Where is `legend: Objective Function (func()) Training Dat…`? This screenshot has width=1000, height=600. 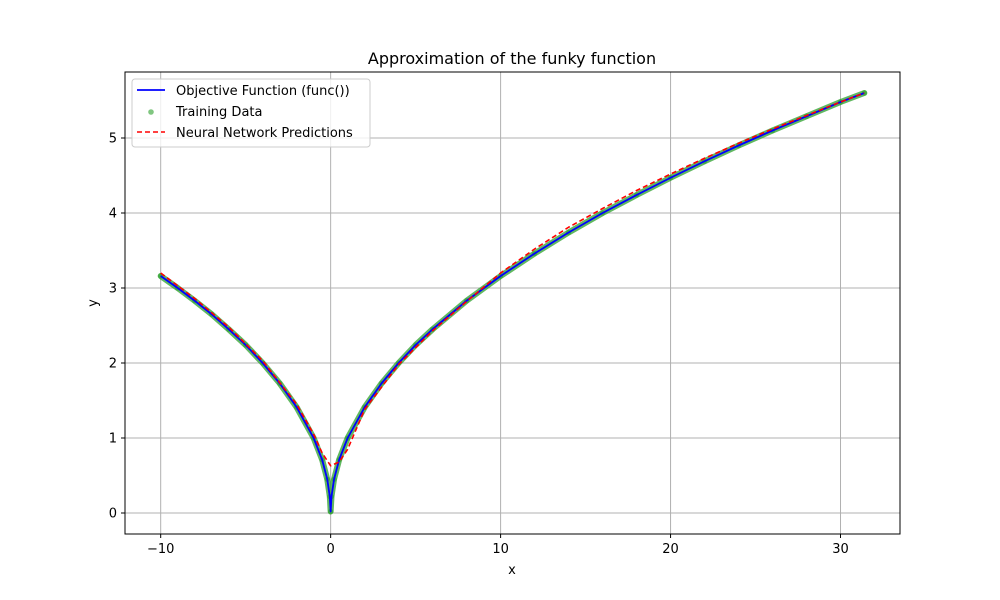 legend: Objective Function (func()) Training Dat… is located at coordinates (251, 113).